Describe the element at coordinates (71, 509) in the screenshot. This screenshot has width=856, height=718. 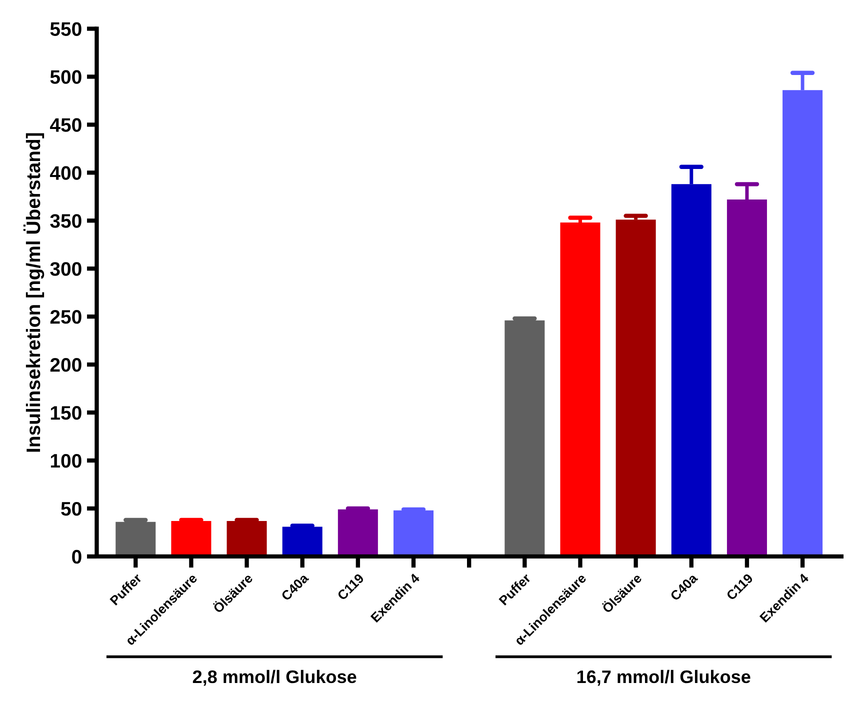
I see `y-tick-label: 50` at that location.